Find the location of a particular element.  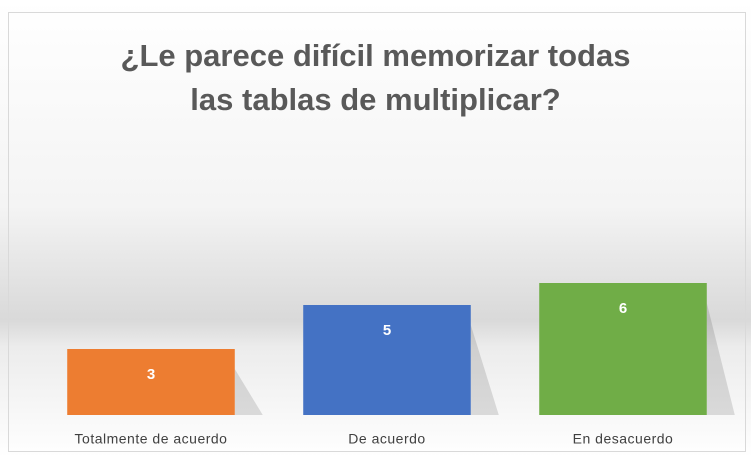

data-label: 3 is located at coordinates (151, 374).